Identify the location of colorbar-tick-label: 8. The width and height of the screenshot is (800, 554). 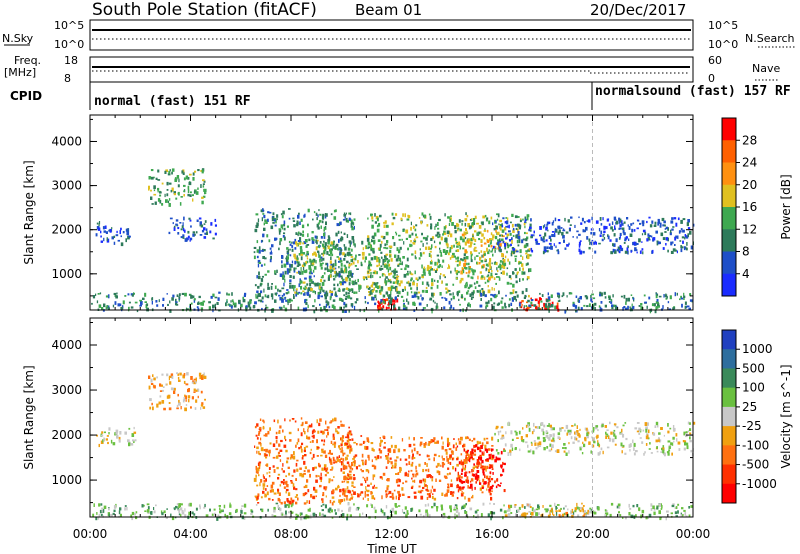
(746, 252).